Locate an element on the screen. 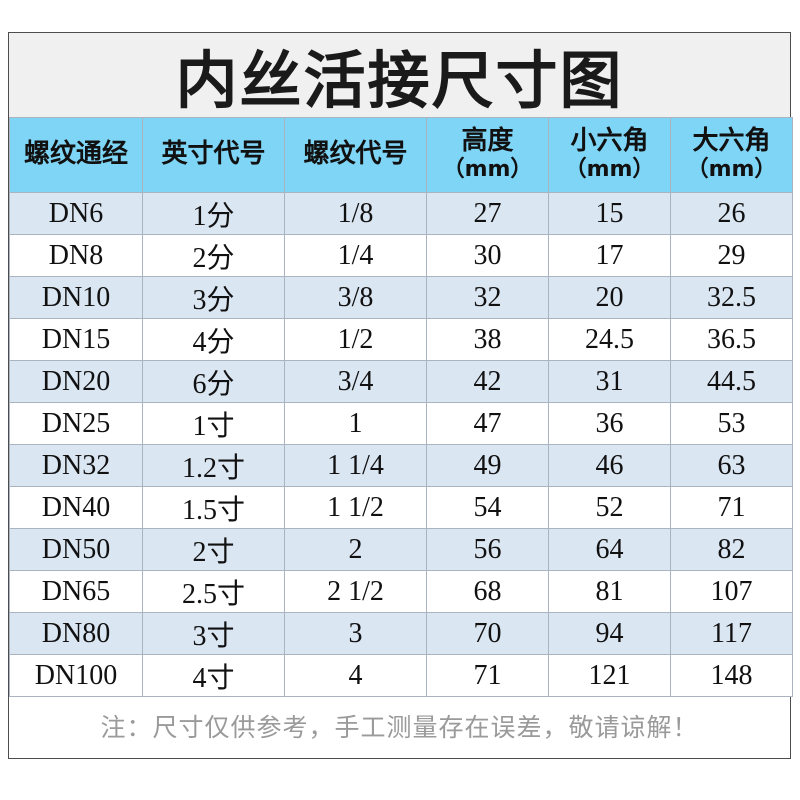 Image resolution: width=800 pixels, height=800 pixels. cell-height: 56 is located at coordinates (487, 549).